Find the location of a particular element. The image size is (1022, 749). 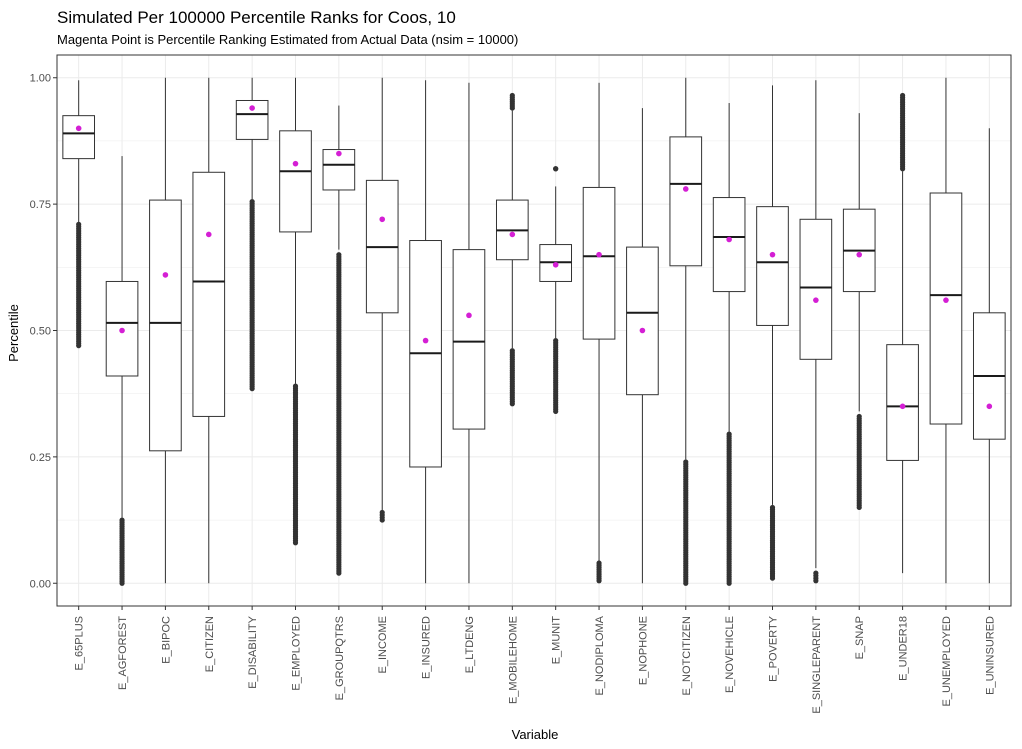

box-e-unemployed is located at coordinates (946, 330).